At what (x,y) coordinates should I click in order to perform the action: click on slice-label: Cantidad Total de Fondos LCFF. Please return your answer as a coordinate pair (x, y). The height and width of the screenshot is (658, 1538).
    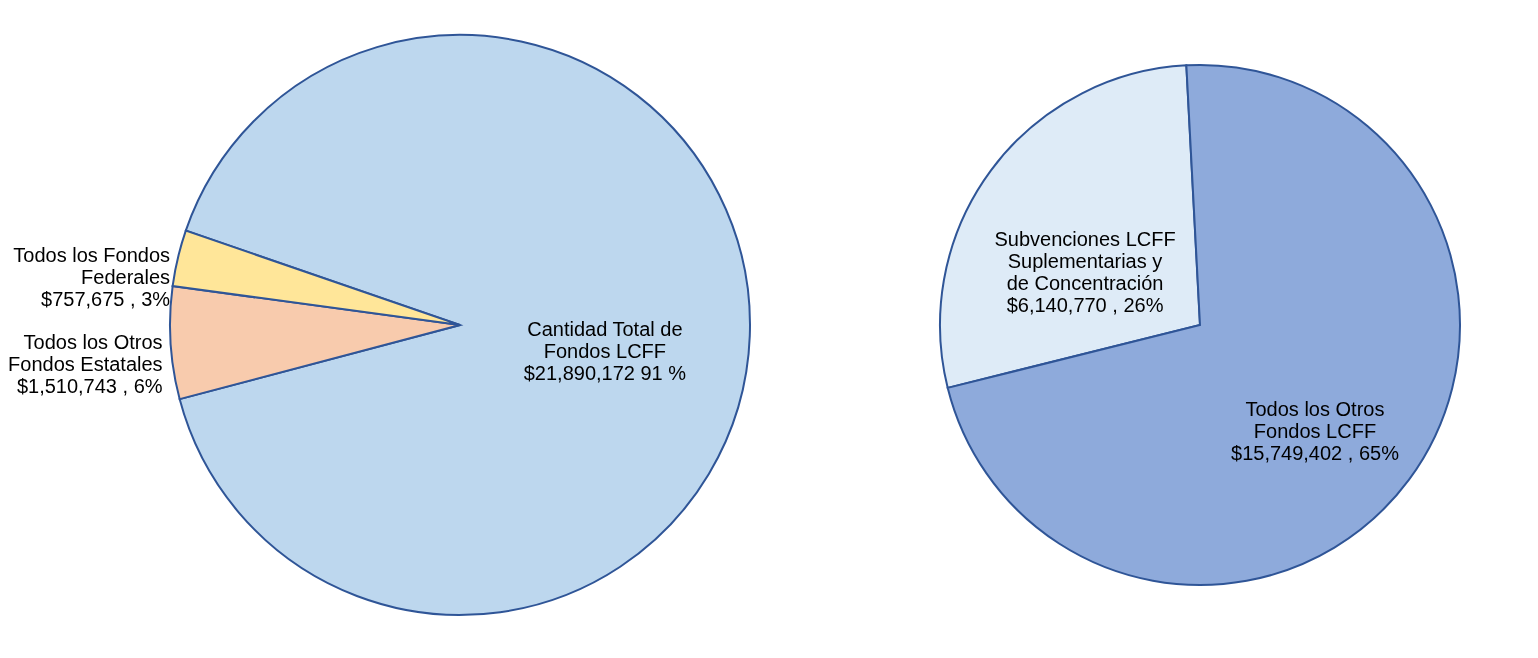
    Looking at the image, I should click on (605, 340).